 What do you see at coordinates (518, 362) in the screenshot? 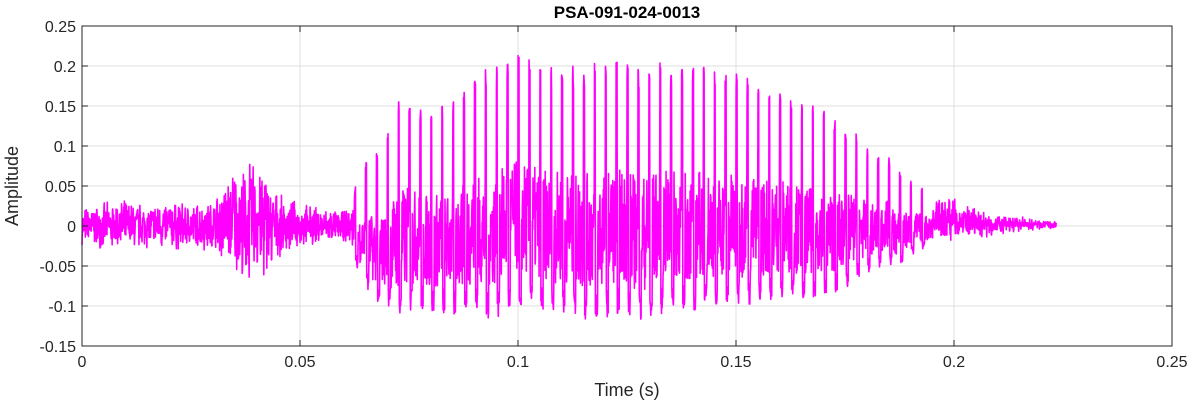
I see `x-tick-label: 0.1` at bounding box center [518, 362].